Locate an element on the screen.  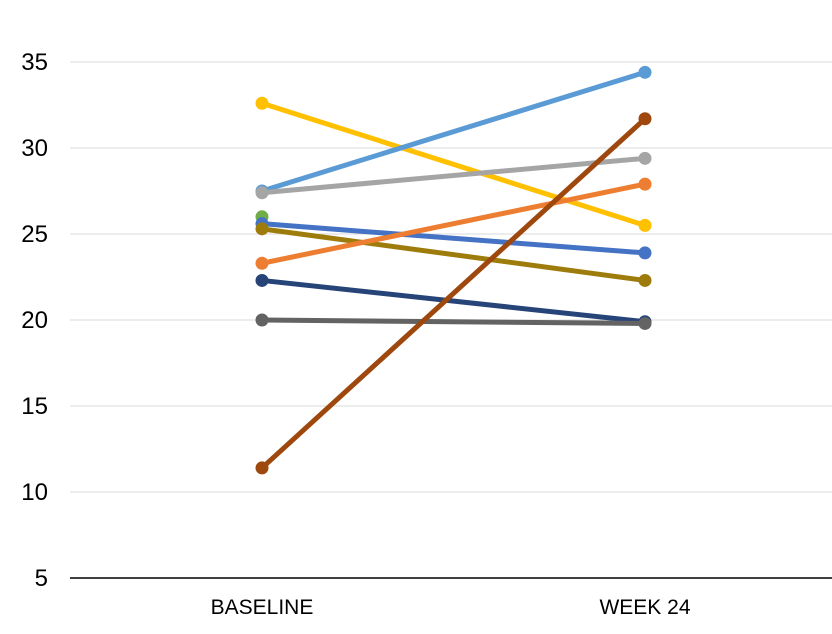
y-axis-tick-labels: 5 10 15 20 25 30 35 is located at coordinates (34, 320).